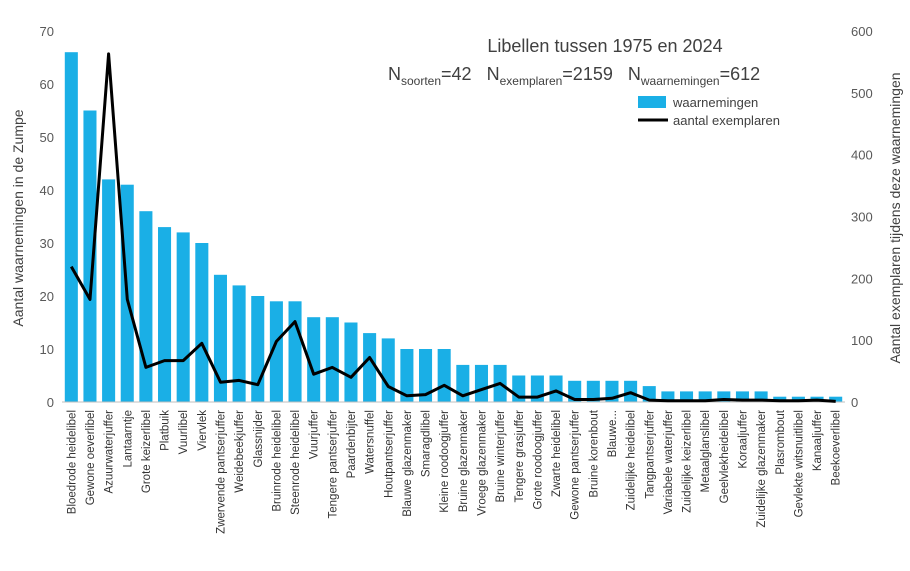 Image resolution: width=910 pixels, height=571 pixels. What do you see at coordinates (762, 469) in the screenshot?
I see `x-category-label: Zuidelijke glazenmaker` at bounding box center [762, 469].